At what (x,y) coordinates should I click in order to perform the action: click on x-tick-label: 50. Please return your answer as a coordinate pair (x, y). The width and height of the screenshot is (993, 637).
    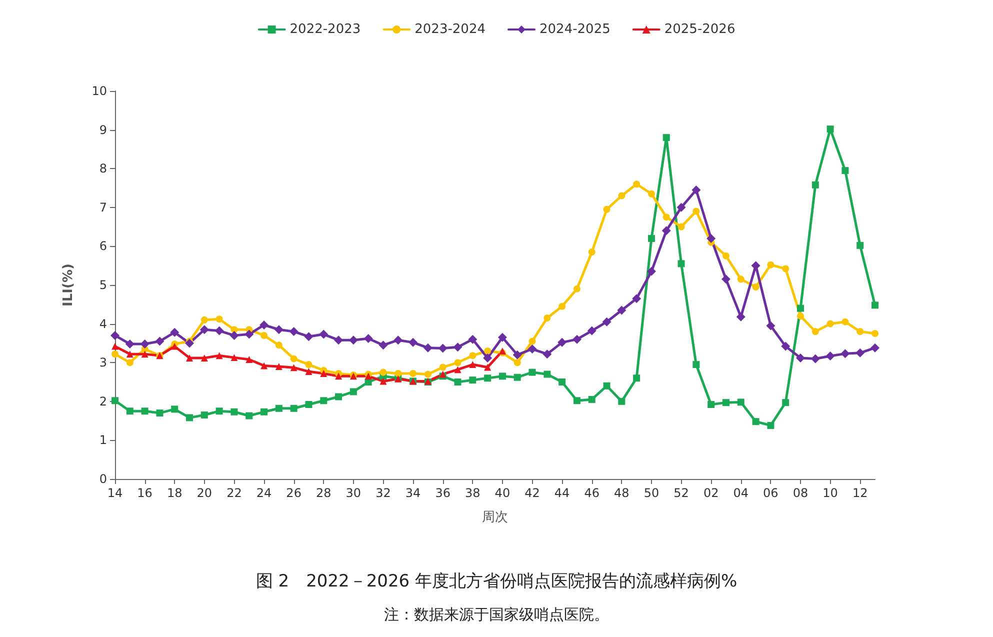
    Looking at the image, I should click on (652, 493).